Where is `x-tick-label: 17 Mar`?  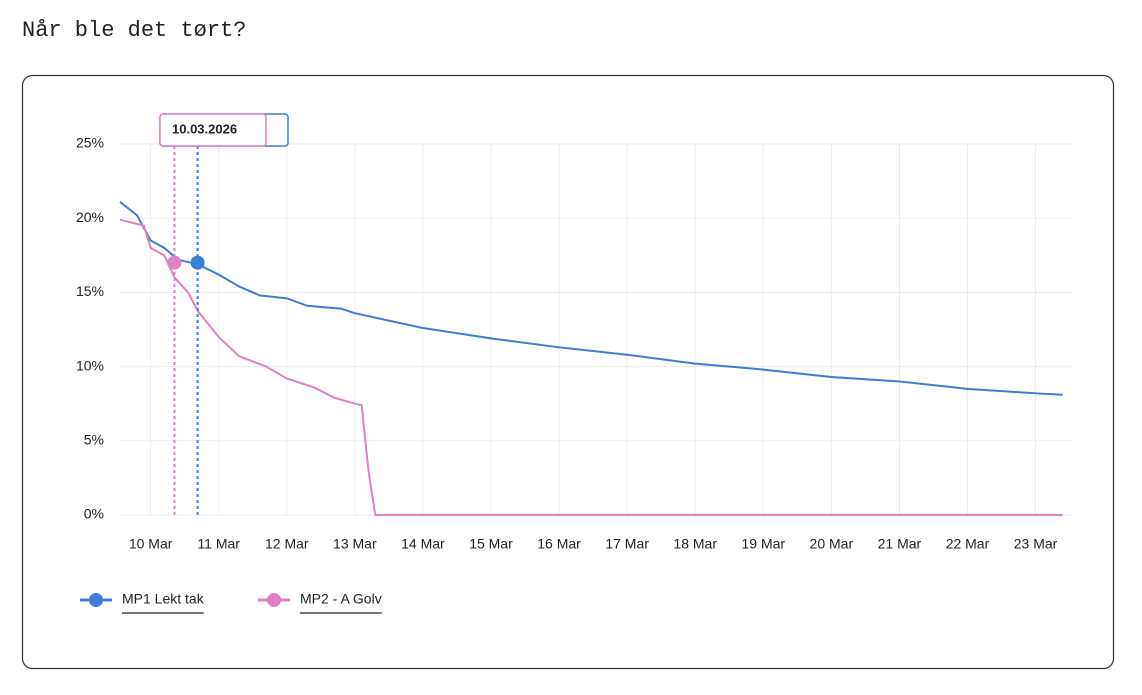
x-tick-label: 17 Mar is located at coordinates (627, 544).